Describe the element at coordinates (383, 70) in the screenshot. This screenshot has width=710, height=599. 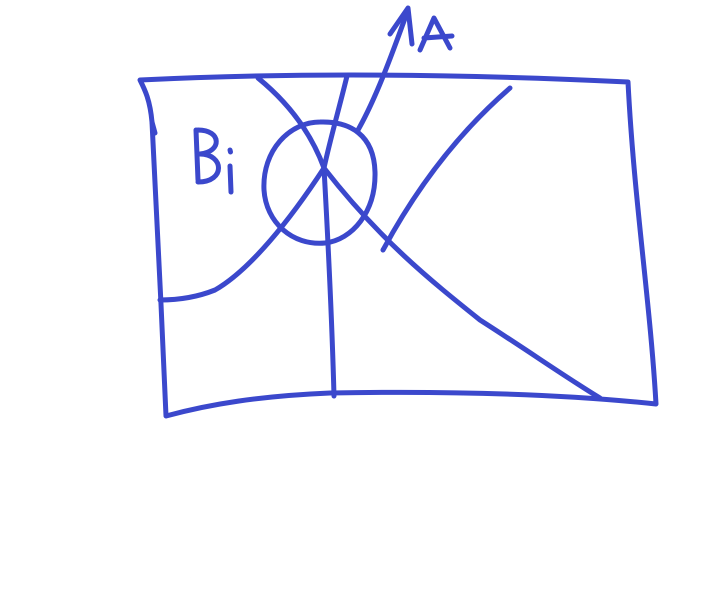
I see `arrow-line` at that location.